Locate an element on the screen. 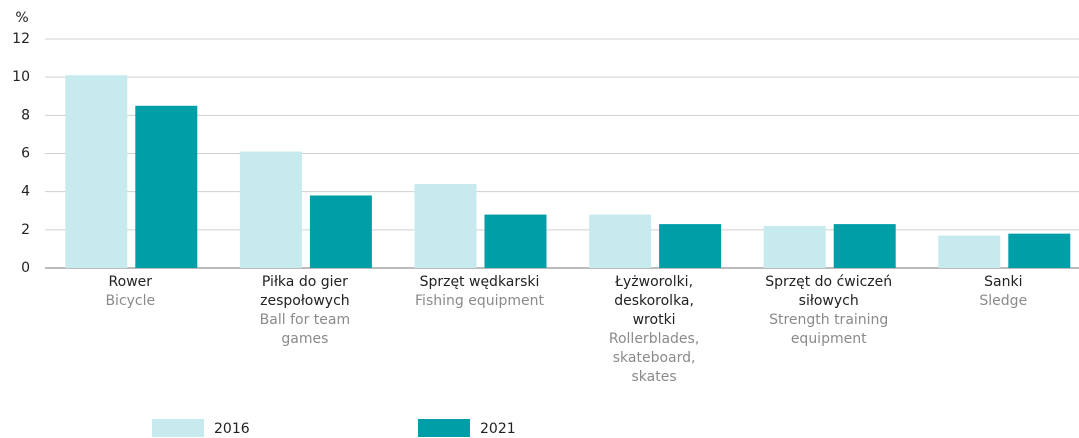 The image size is (1079, 438). y-tick-label: 4 is located at coordinates (25, 192).